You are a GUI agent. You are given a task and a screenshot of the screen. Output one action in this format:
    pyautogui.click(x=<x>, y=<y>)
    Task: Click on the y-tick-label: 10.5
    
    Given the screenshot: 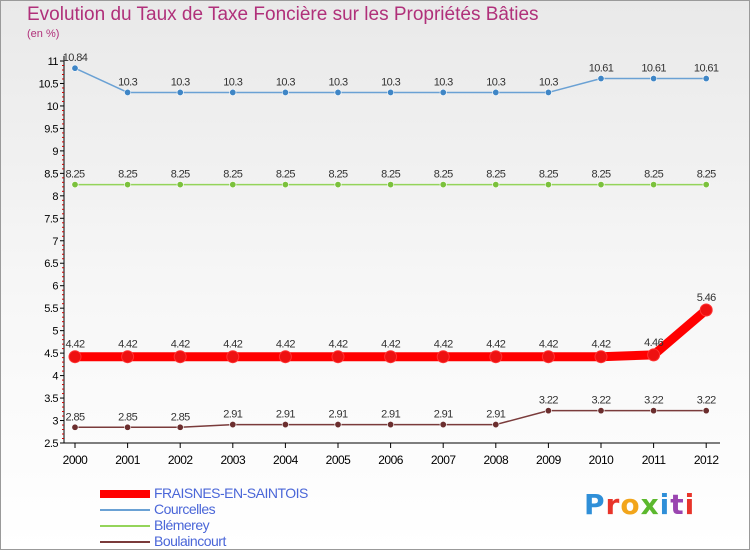 What is the action you would take?
    pyautogui.click(x=49, y=84)
    